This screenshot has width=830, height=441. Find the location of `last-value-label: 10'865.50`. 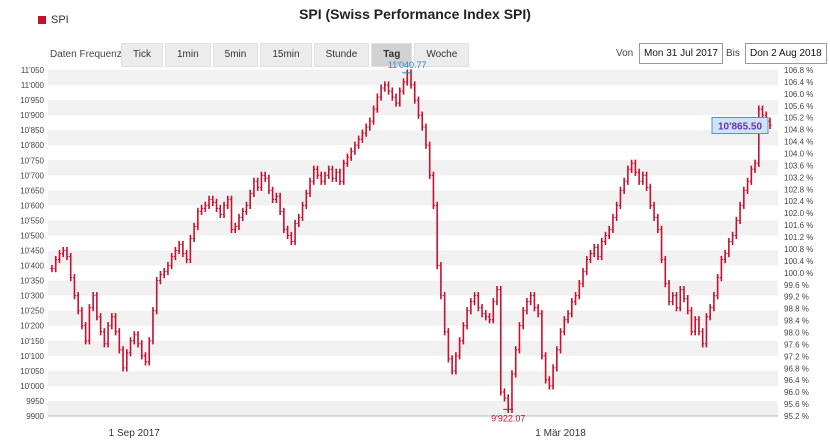

last-value-label: 10'865.50 is located at coordinates (740, 127).